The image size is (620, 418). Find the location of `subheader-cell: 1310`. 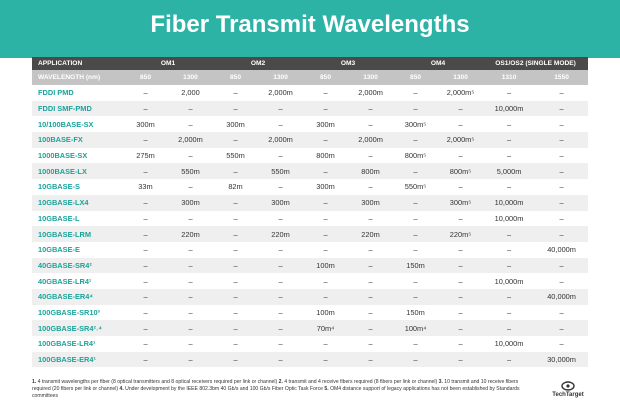

subheader-cell: 1310 is located at coordinates (509, 77).